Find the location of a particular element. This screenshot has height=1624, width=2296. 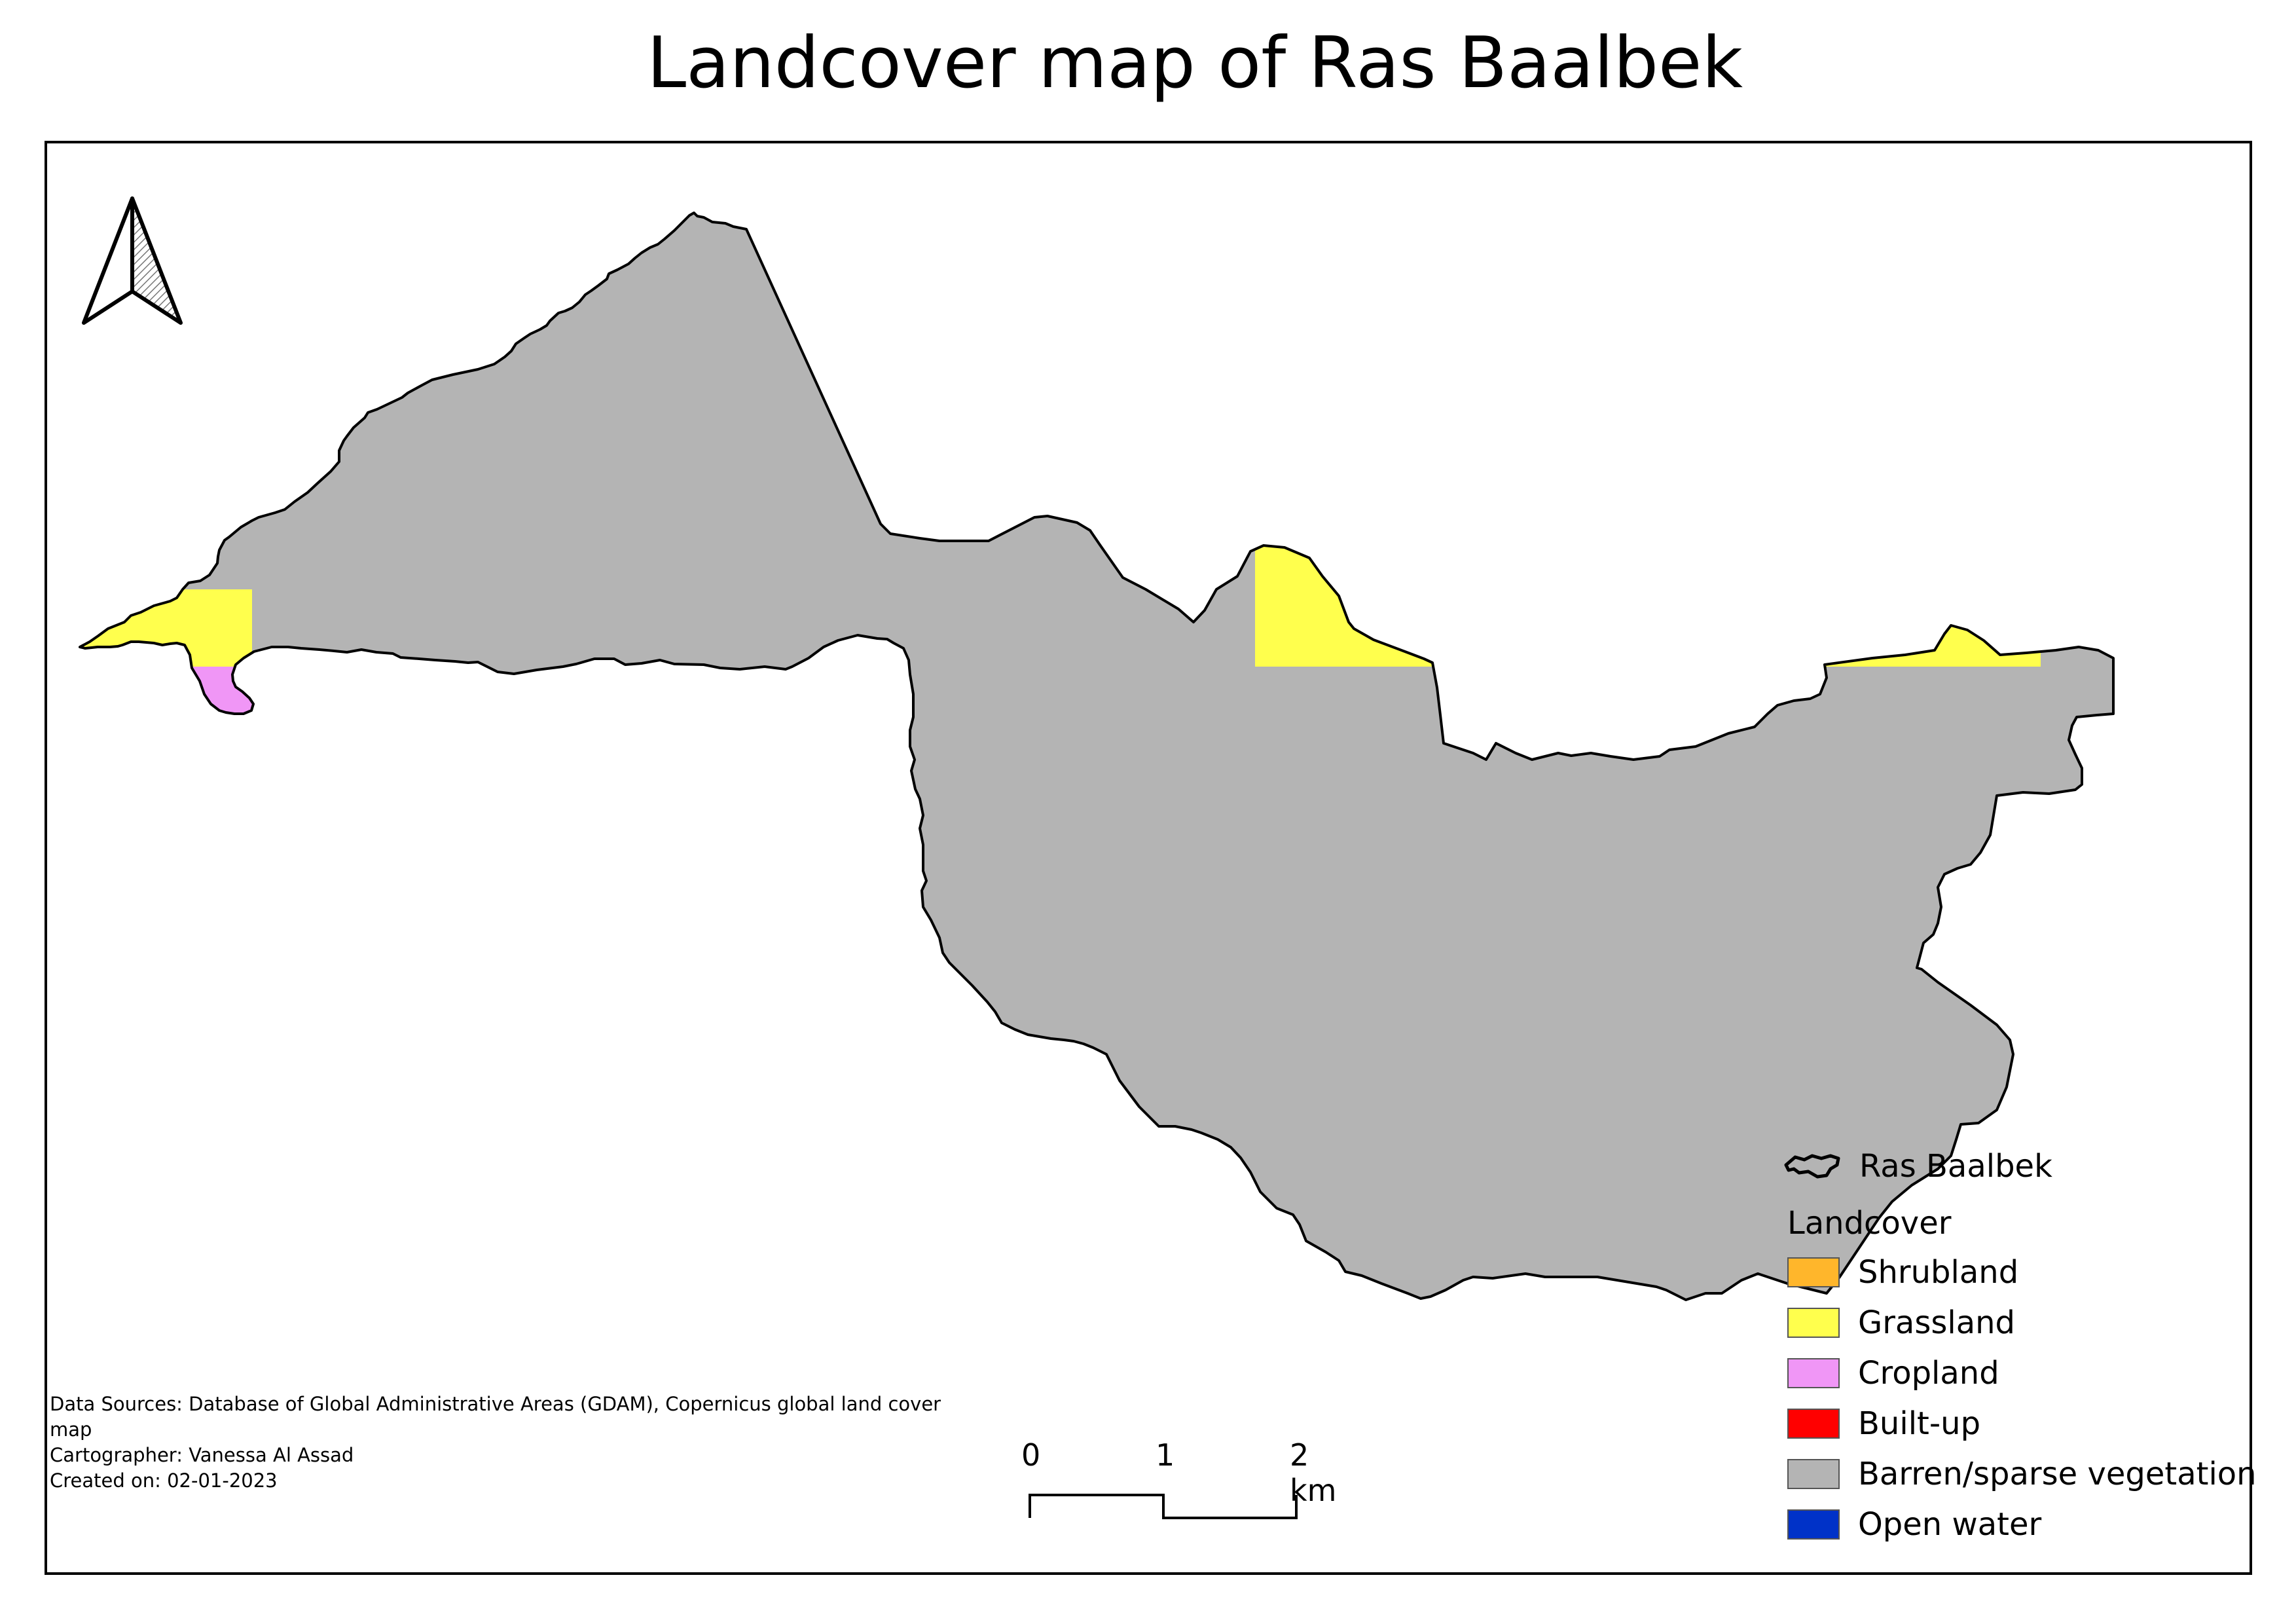

legend-label: Barren/sparse vegetation is located at coordinates (2057, 1474).